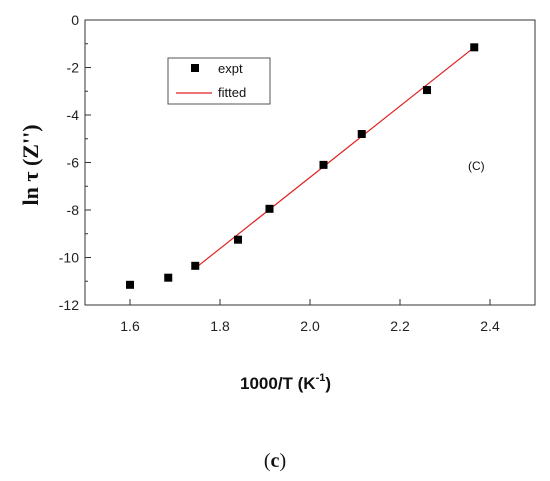  Describe the element at coordinates (230, 68) in the screenshot. I see `legend-expt-label: expt` at that location.